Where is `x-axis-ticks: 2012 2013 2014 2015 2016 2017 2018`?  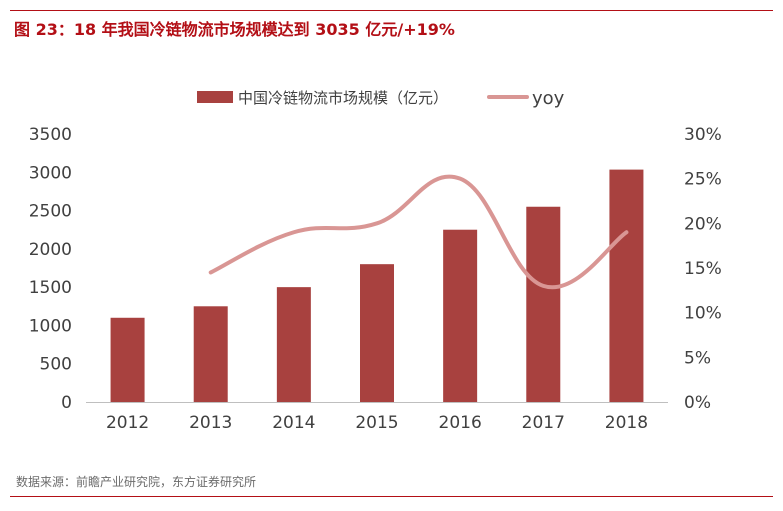
x-axis-ticks: 2012 2013 2014 2015 2016 2017 2018 is located at coordinates (377, 423).